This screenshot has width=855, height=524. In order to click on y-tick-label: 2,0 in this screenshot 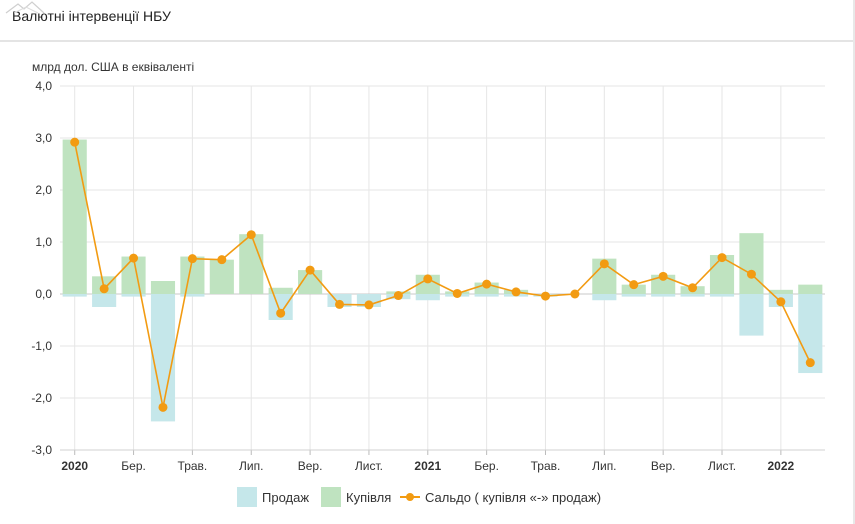, I will do `click(43, 190)`.